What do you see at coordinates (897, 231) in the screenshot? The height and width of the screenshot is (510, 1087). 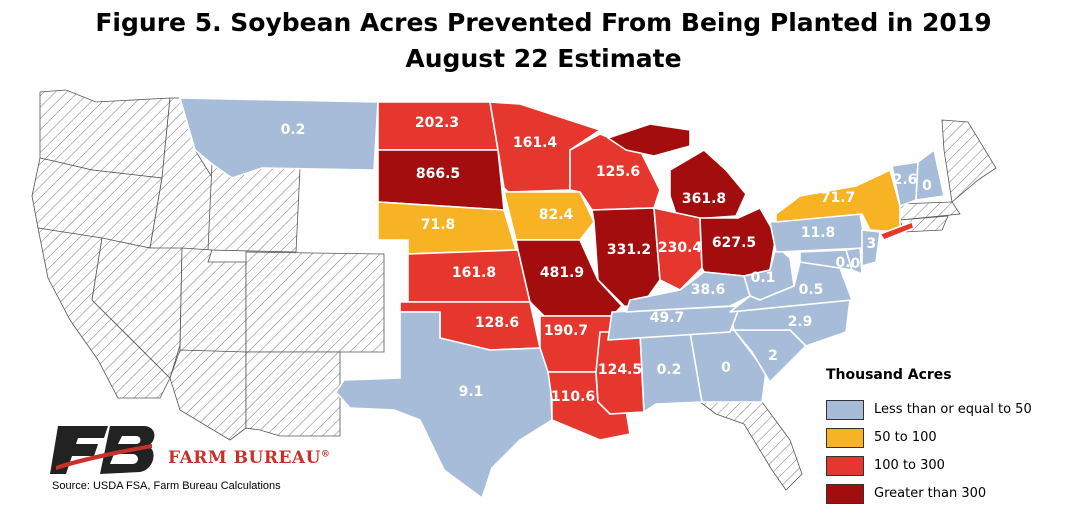 I see `state-long-island` at bounding box center [897, 231].